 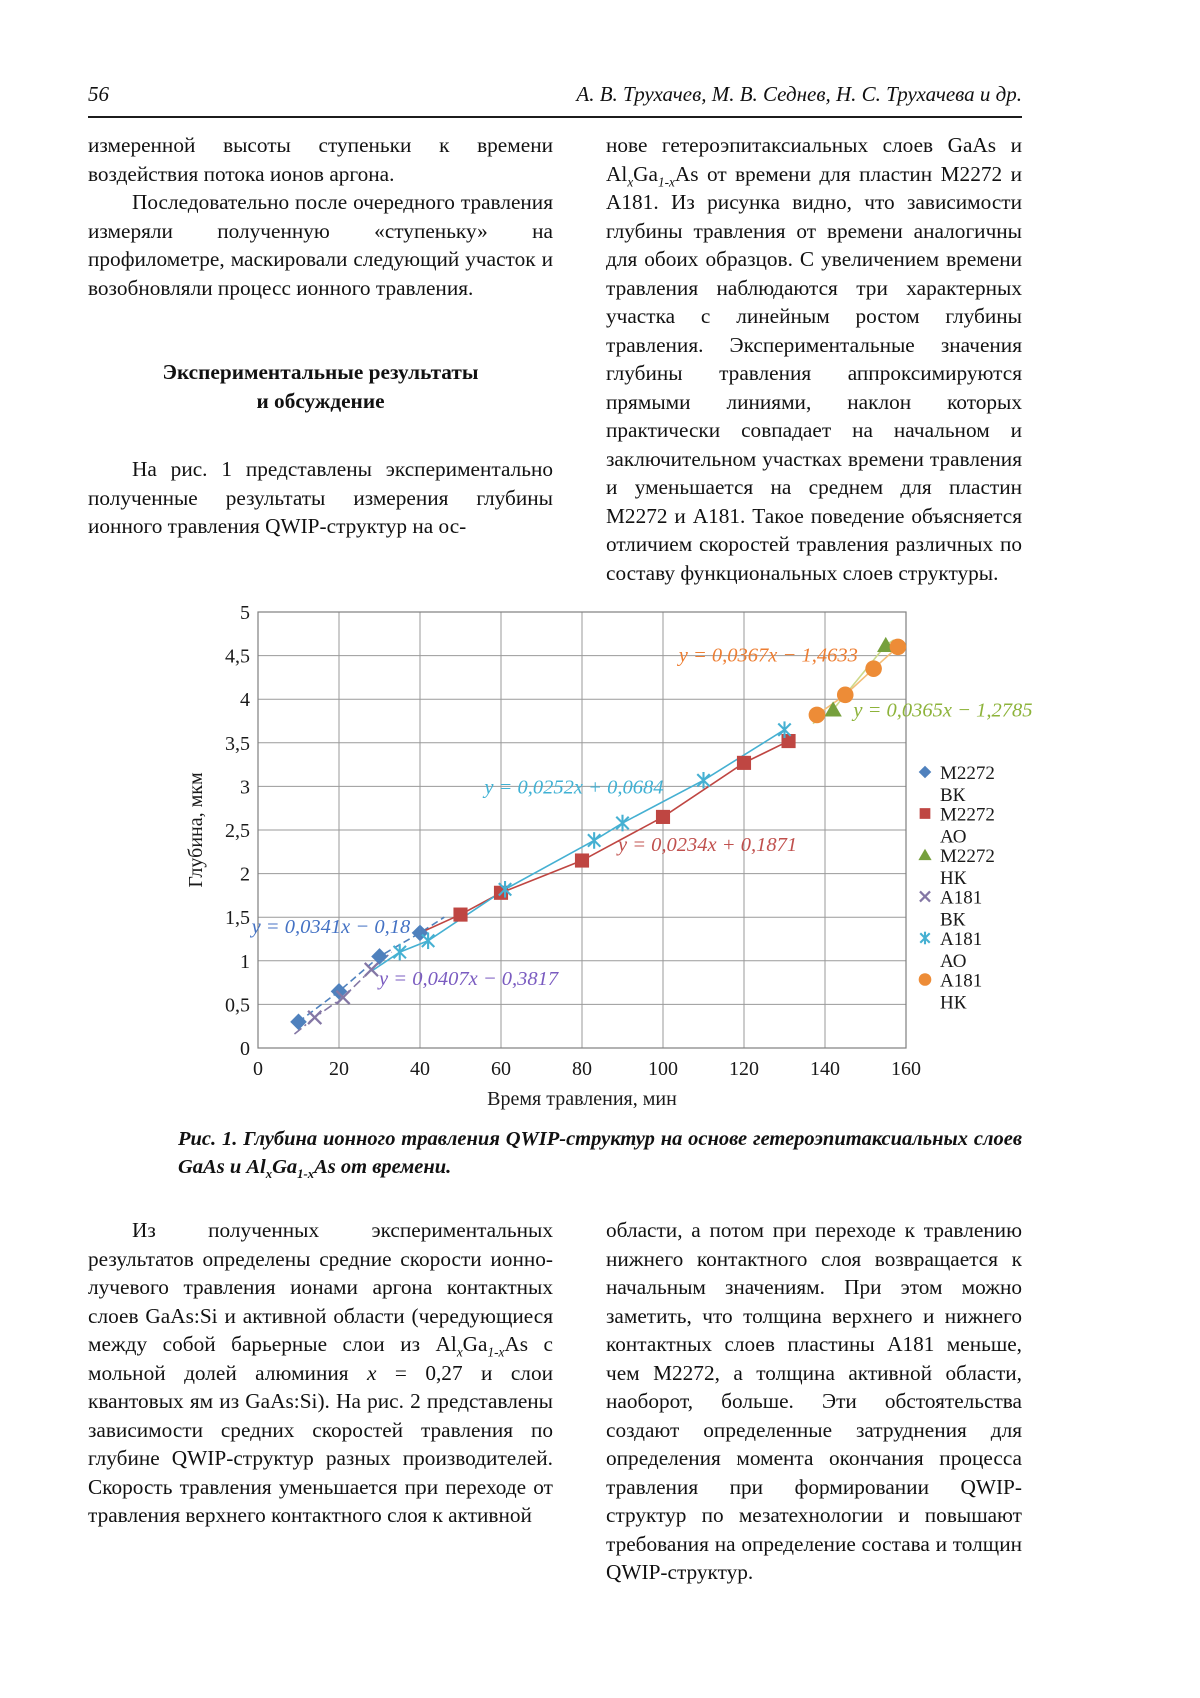 I want to click on heading-line-2: и обсуждение, so click(x=320, y=400).